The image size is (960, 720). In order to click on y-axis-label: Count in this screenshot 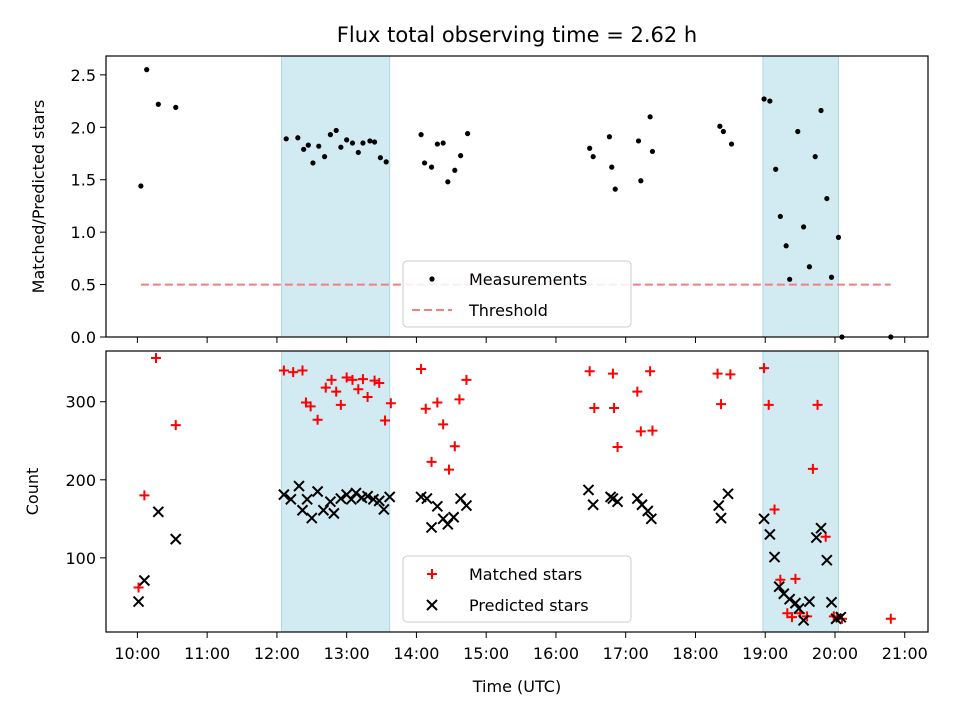, I will do `click(32, 492)`.